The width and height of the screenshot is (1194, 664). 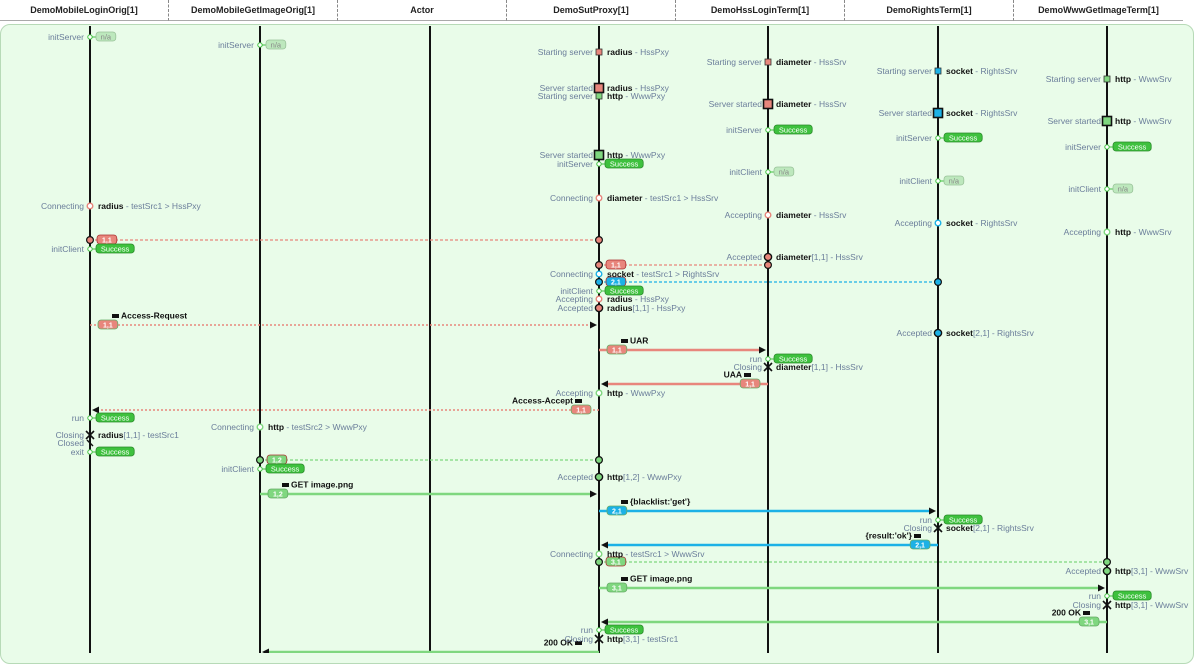 I want to click on badge-text: n/a, so click(x=106, y=37).